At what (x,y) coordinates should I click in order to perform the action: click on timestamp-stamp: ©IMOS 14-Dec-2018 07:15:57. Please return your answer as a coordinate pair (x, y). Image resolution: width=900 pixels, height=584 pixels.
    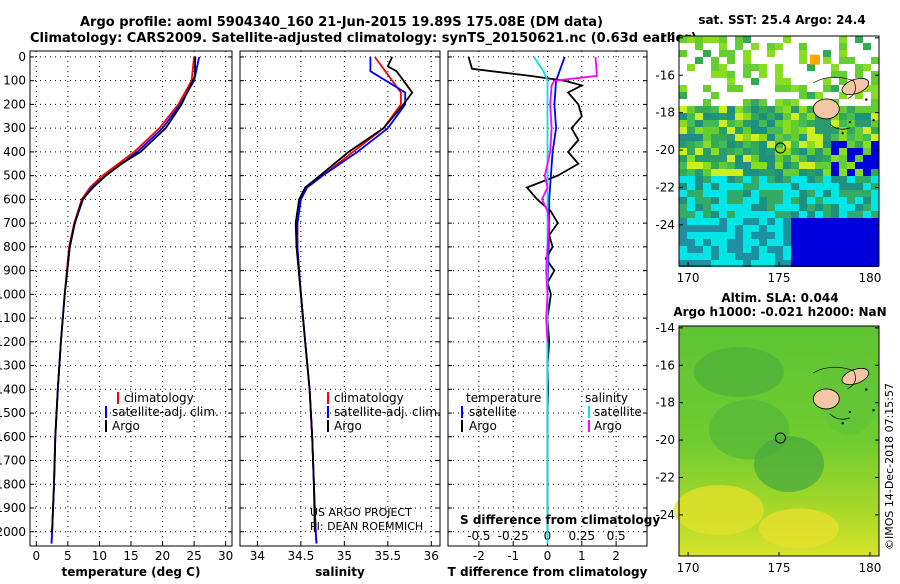
    Looking at the image, I should click on (889, 466).